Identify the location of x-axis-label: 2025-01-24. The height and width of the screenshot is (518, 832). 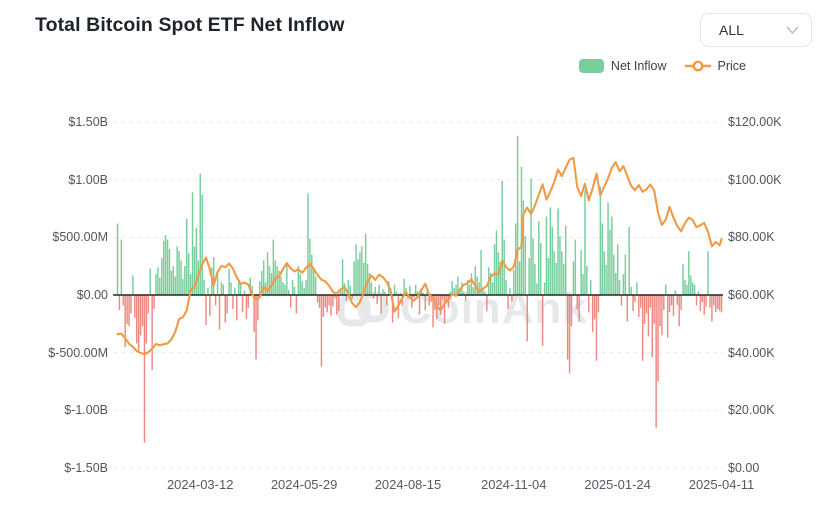
(617, 484).